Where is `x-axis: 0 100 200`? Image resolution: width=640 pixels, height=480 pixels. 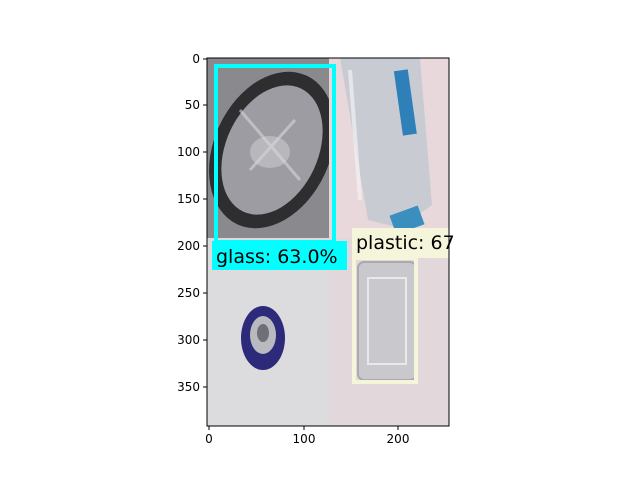 x-axis: 0 100 200 is located at coordinates (307, 436).